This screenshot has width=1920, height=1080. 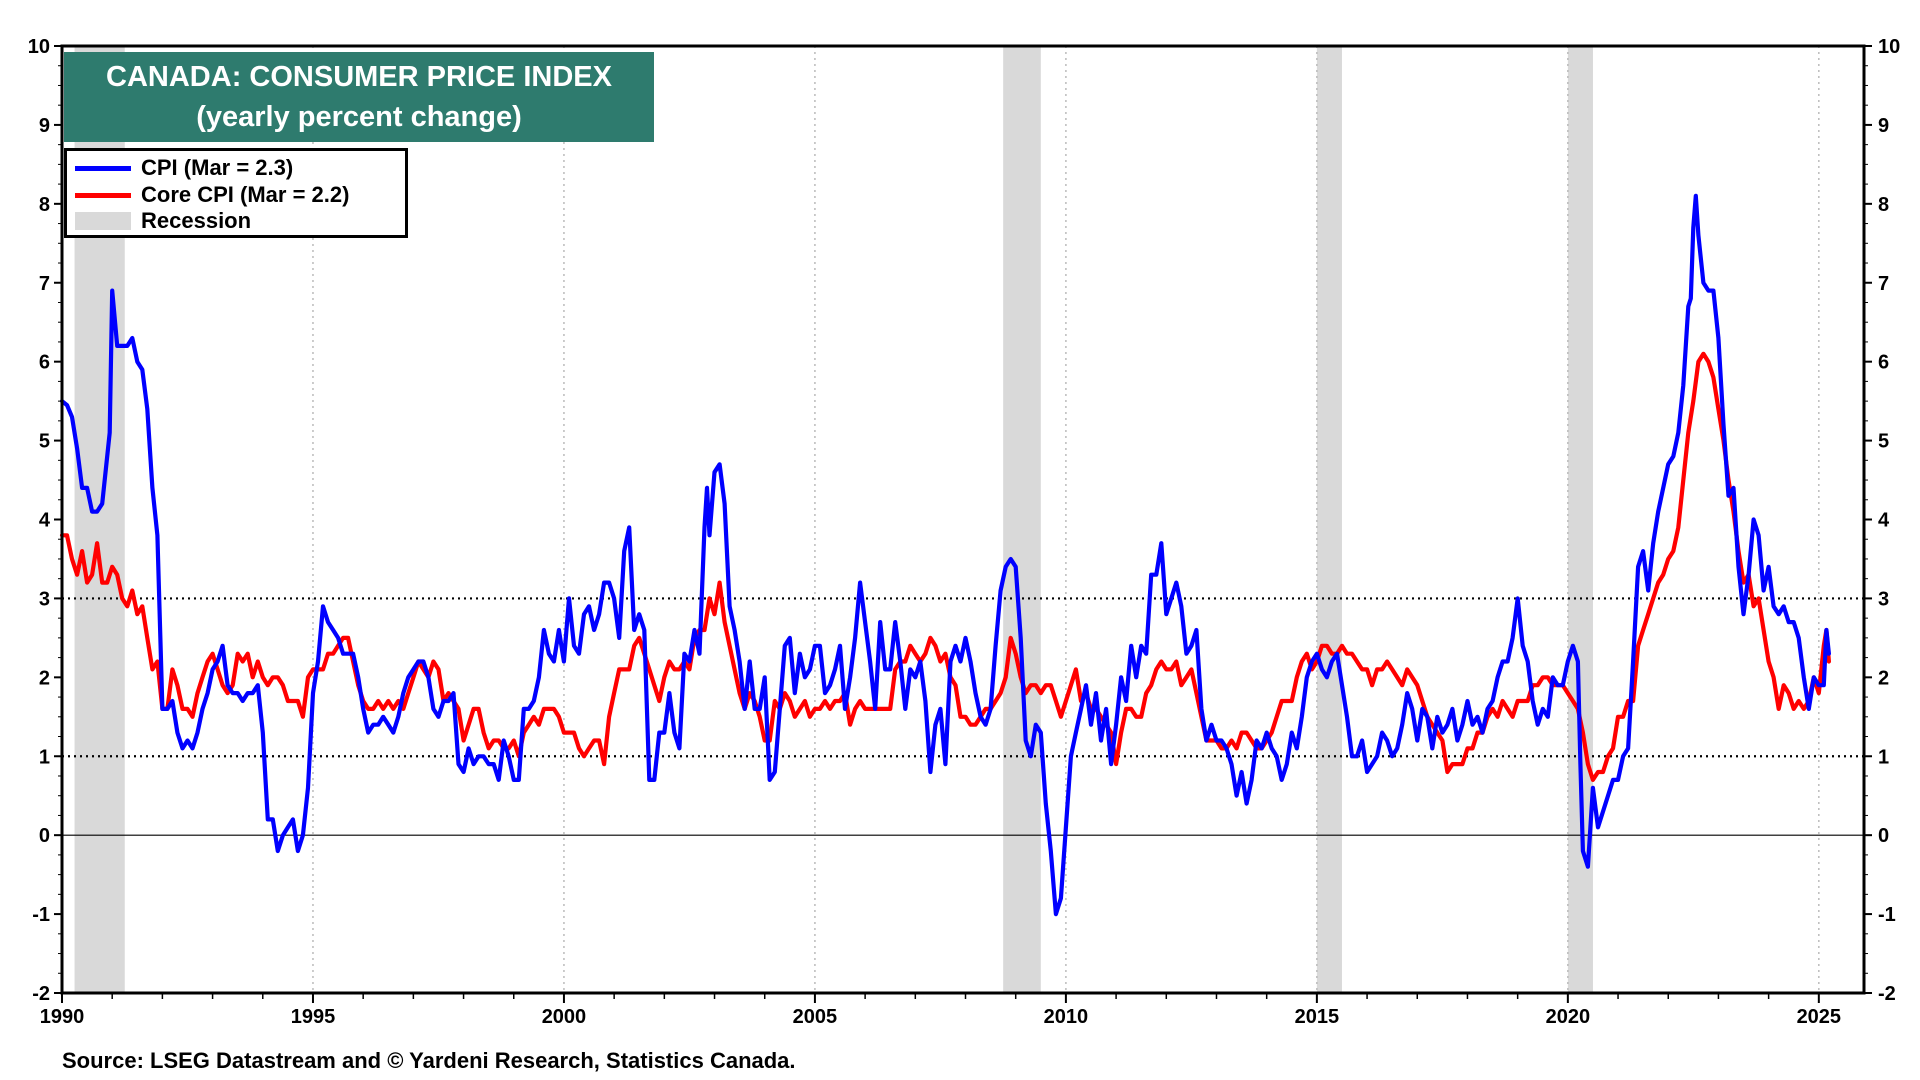 I want to click on y-tick-label-right--1: -1, so click(x=1887, y=915).